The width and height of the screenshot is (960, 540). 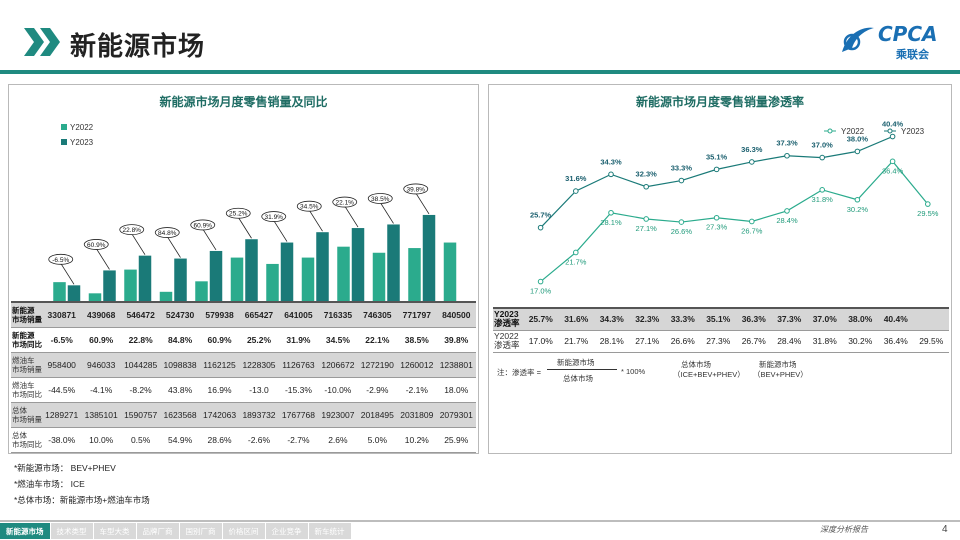 I want to click on table-cell: 36.4%, so click(x=896, y=341).